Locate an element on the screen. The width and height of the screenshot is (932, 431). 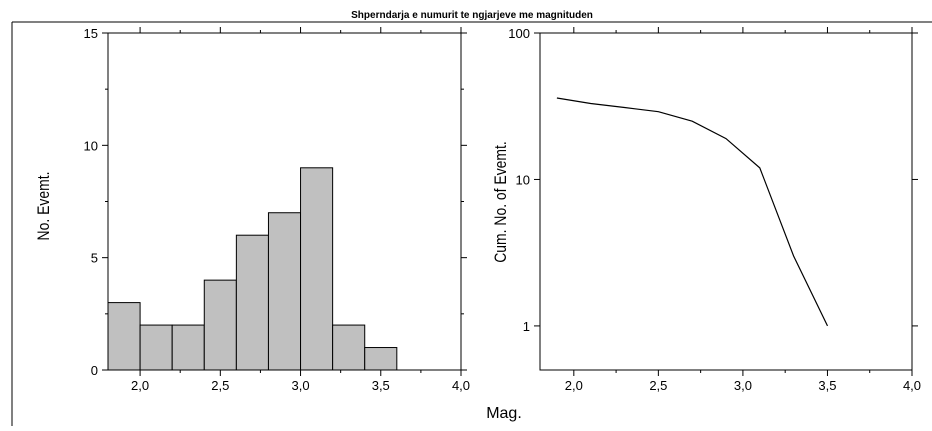
y-tick-label: 0 is located at coordinates (94, 370).